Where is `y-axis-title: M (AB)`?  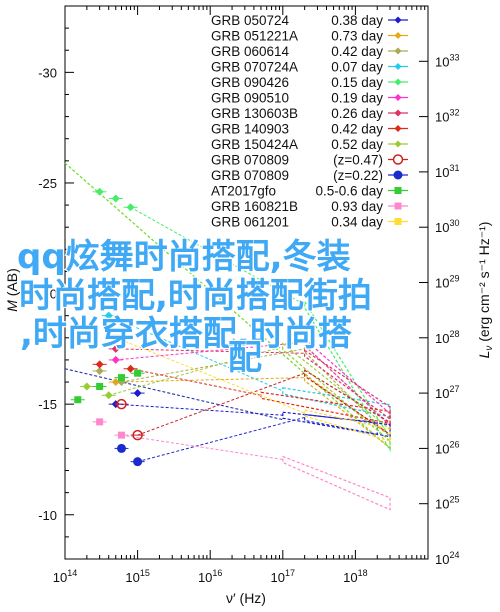 y-axis-title: M (AB) is located at coordinates (12, 290).